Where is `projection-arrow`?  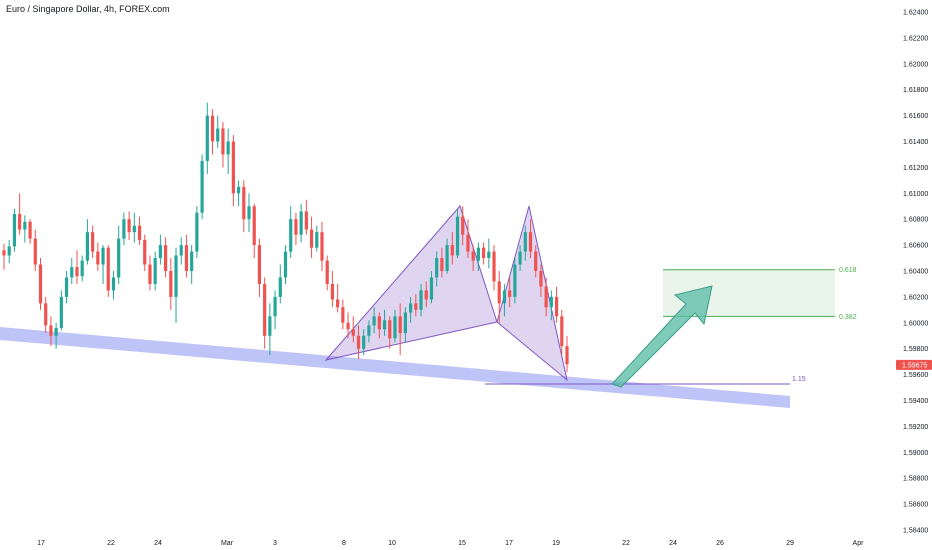 projection-arrow is located at coordinates (662, 336).